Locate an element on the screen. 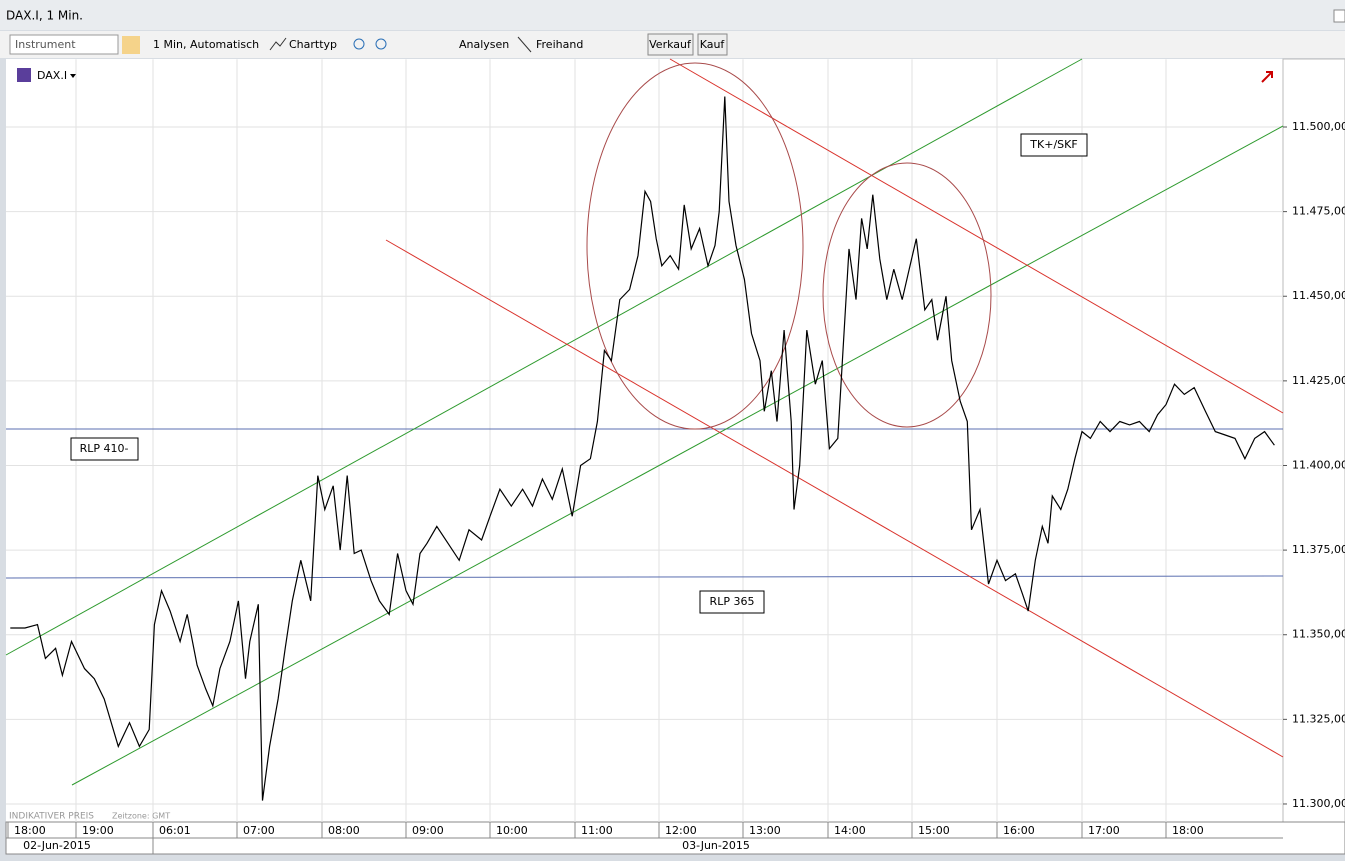 The image size is (1345, 861). instrument-placeholder: Instrument is located at coordinates (45, 44).